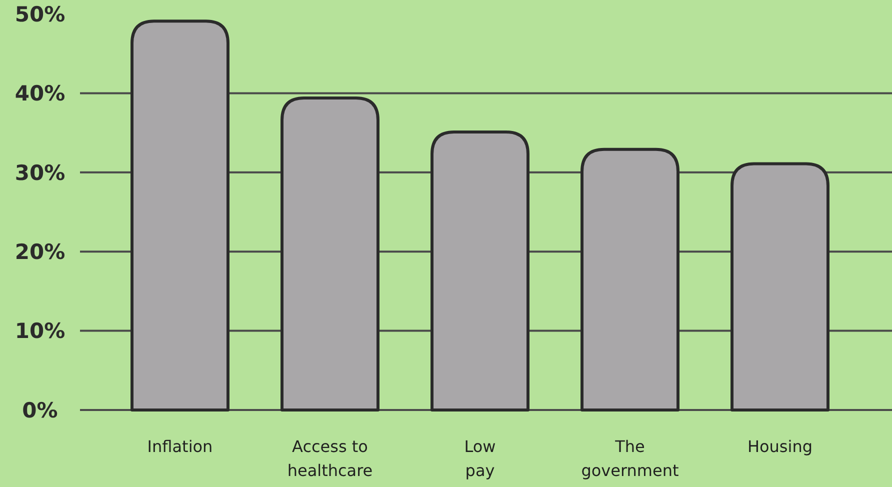 This screenshot has height=487, width=892. I want to click on y-tick-label: 50%, so click(40, 14).